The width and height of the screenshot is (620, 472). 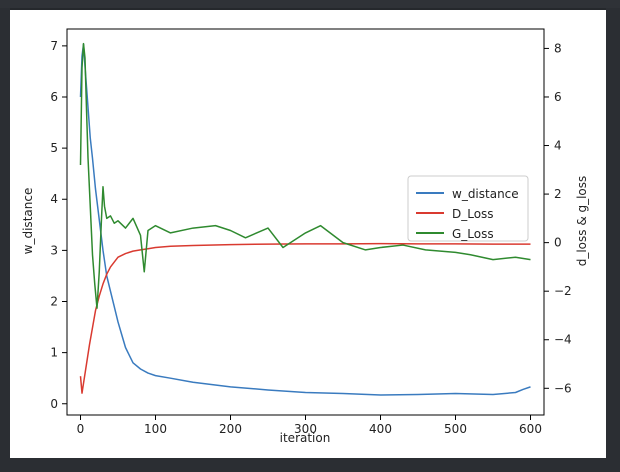 What do you see at coordinates (230, 429) in the screenshot?
I see `x-tick-label: 200` at bounding box center [230, 429].